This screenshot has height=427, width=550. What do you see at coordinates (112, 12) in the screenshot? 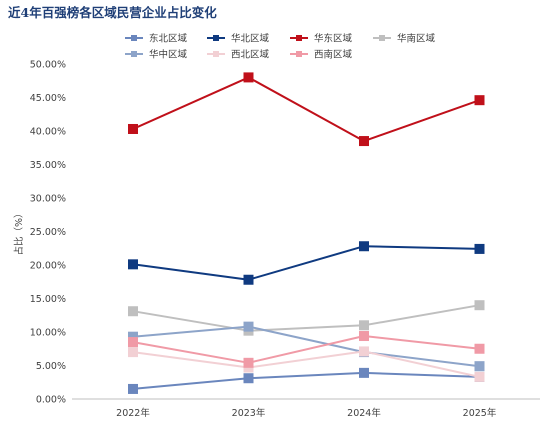
I see `chart-title: 近4年百强榜各区域民营企业占比变化` at bounding box center [112, 12].